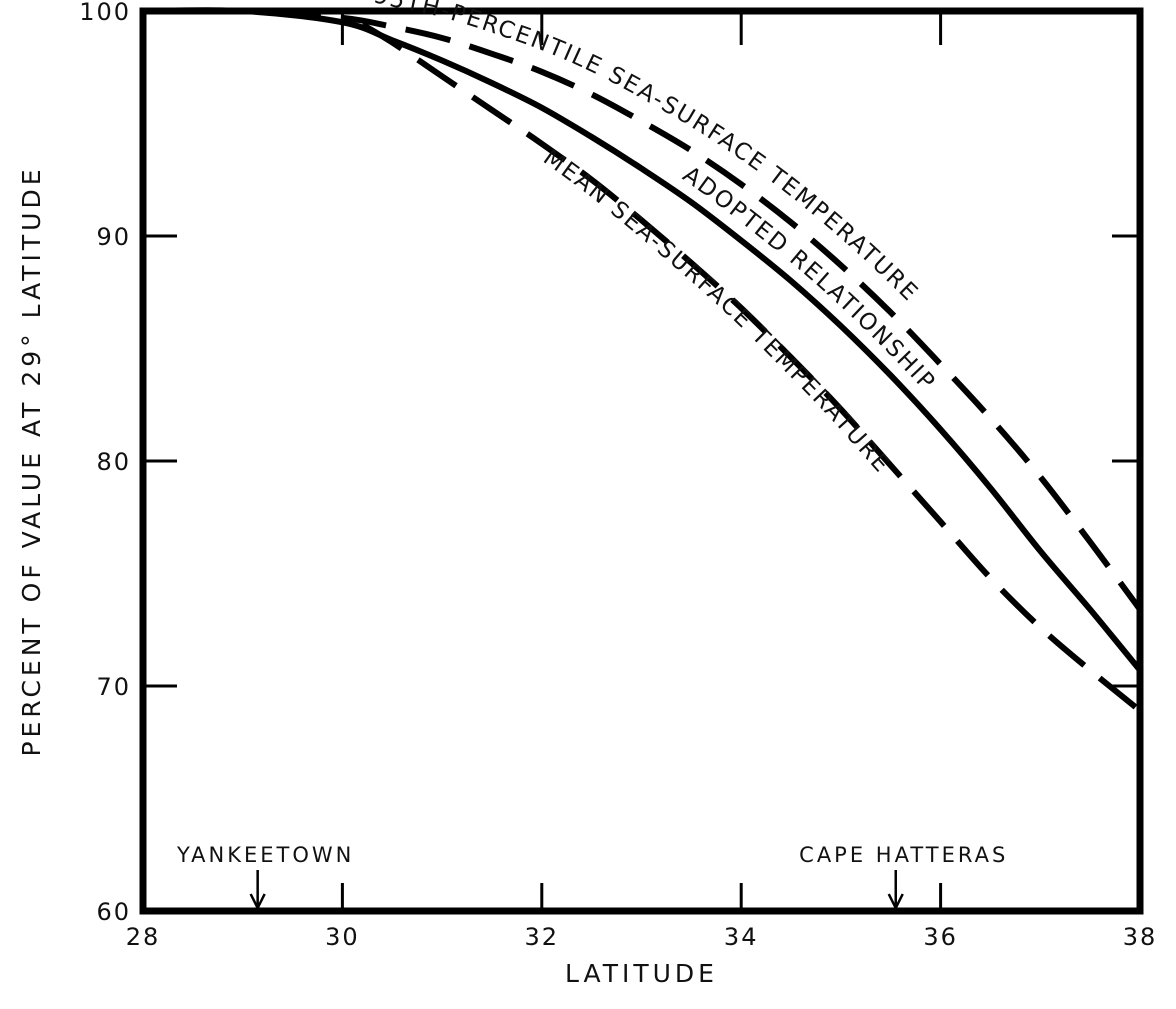  What do you see at coordinates (940, 937) in the screenshot?
I see `x-tick-label: 36` at bounding box center [940, 937].